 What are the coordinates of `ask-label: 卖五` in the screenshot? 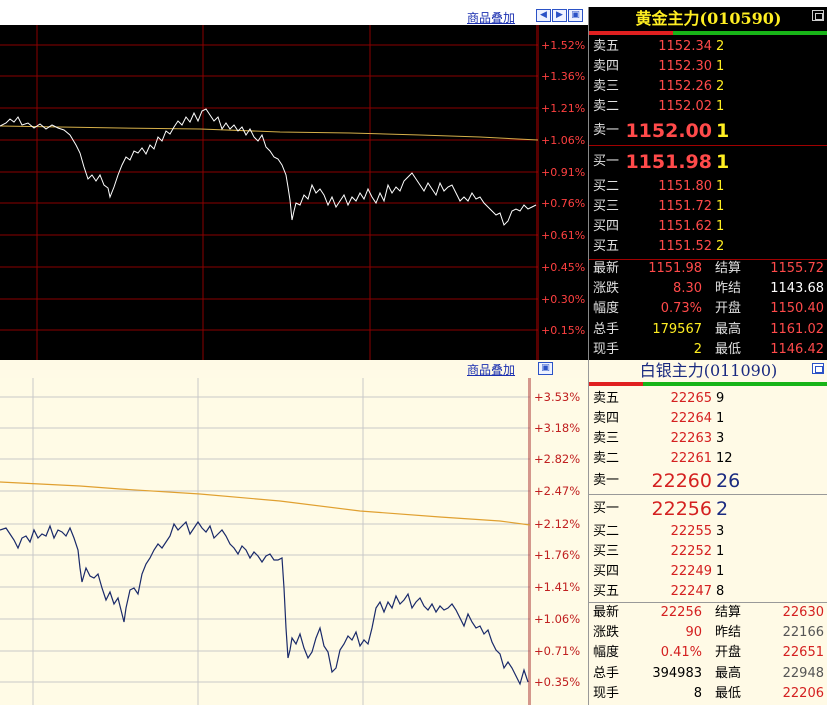 It's located at (606, 46).